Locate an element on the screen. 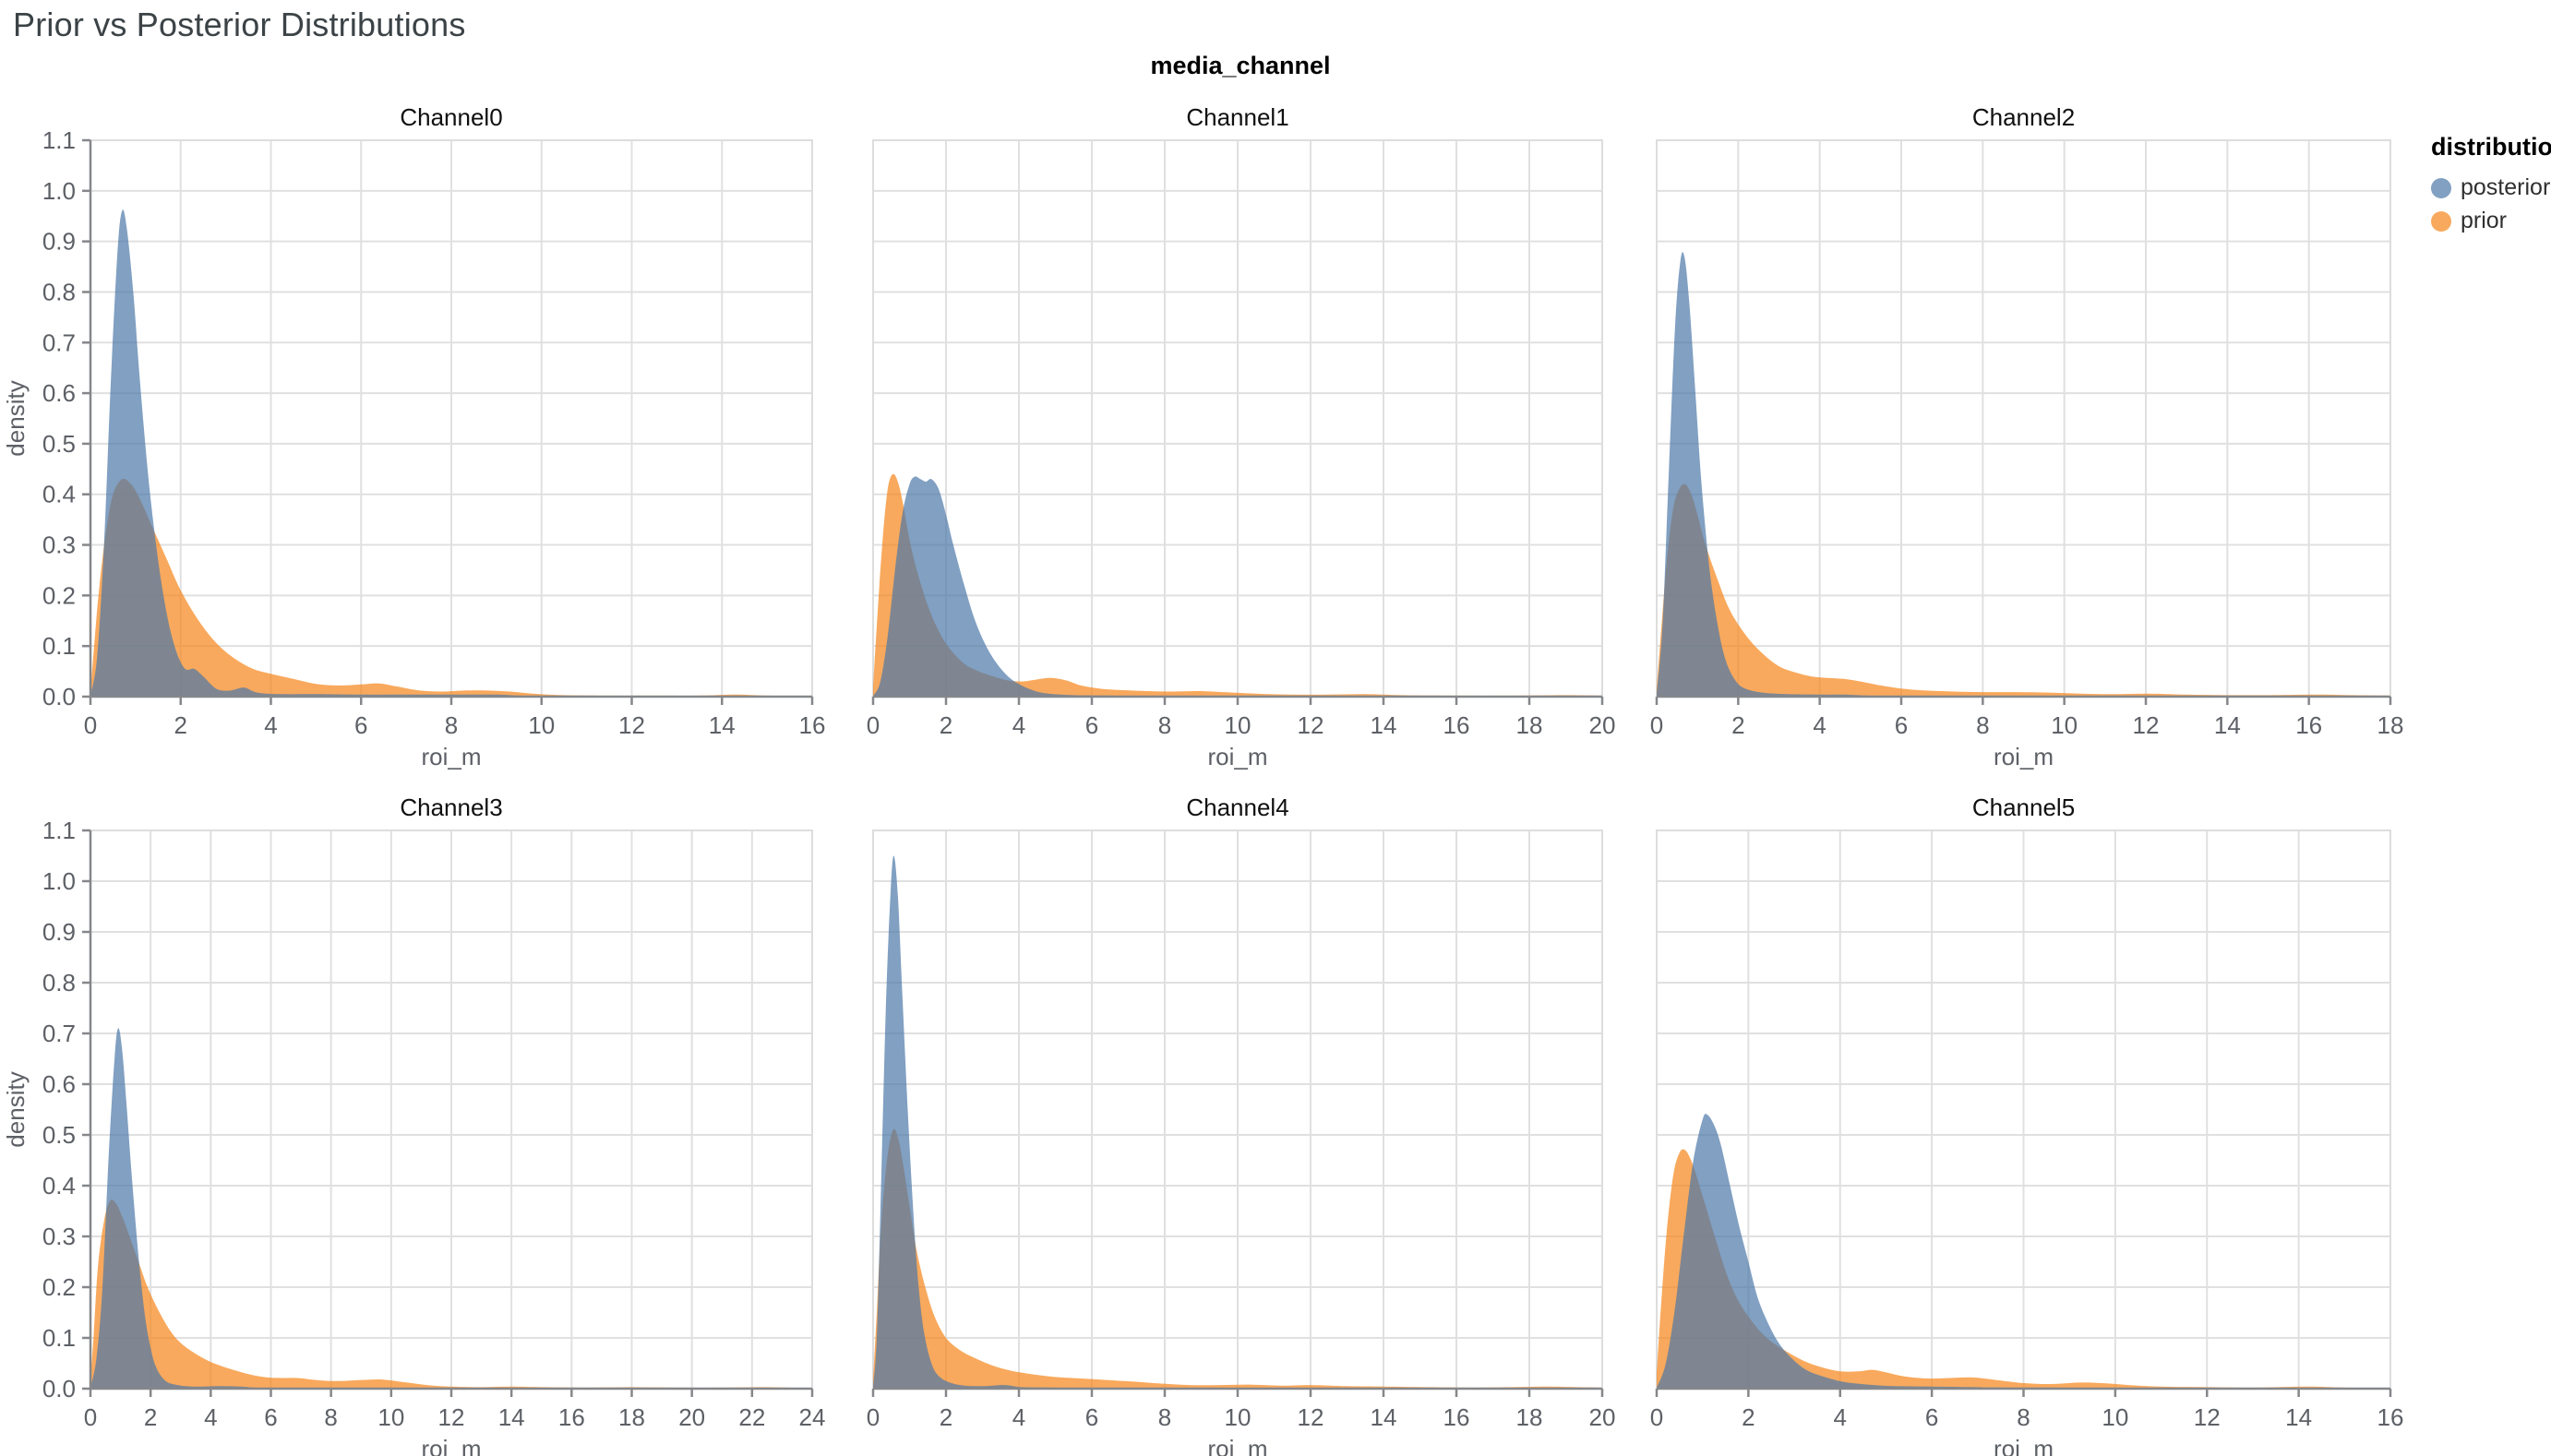  subplot-title: Channel5 is located at coordinates (2023, 807).